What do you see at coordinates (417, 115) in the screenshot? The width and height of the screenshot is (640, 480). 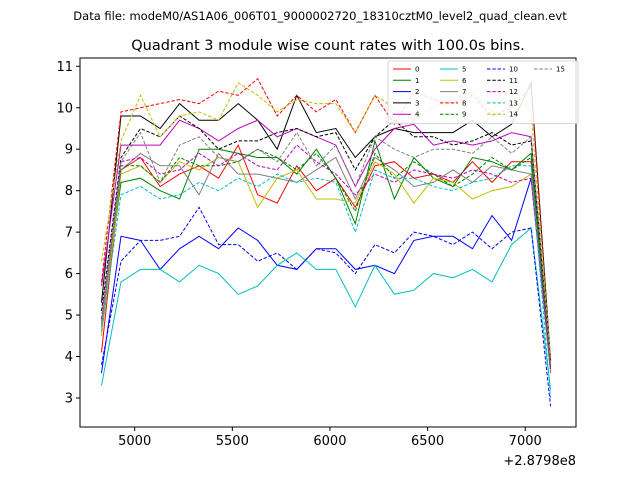 I see `legend-label-4: 4` at bounding box center [417, 115].